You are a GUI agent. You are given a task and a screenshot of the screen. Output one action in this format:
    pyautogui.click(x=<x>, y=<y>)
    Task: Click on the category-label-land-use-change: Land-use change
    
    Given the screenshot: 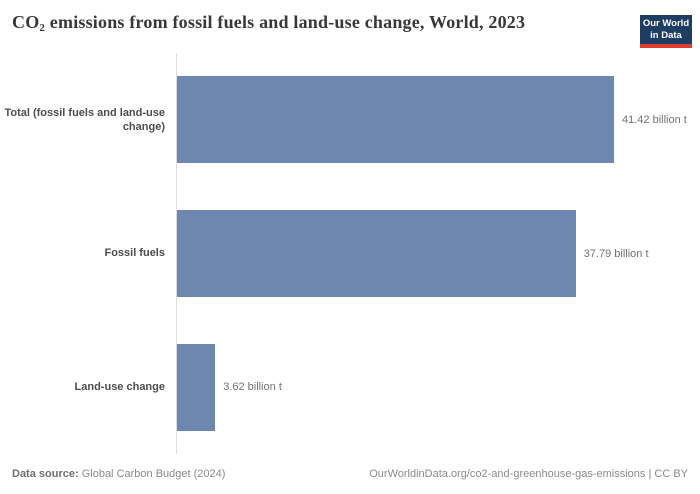 What is the action you would take?
    pyautogui.click(x=119, y=387)
    